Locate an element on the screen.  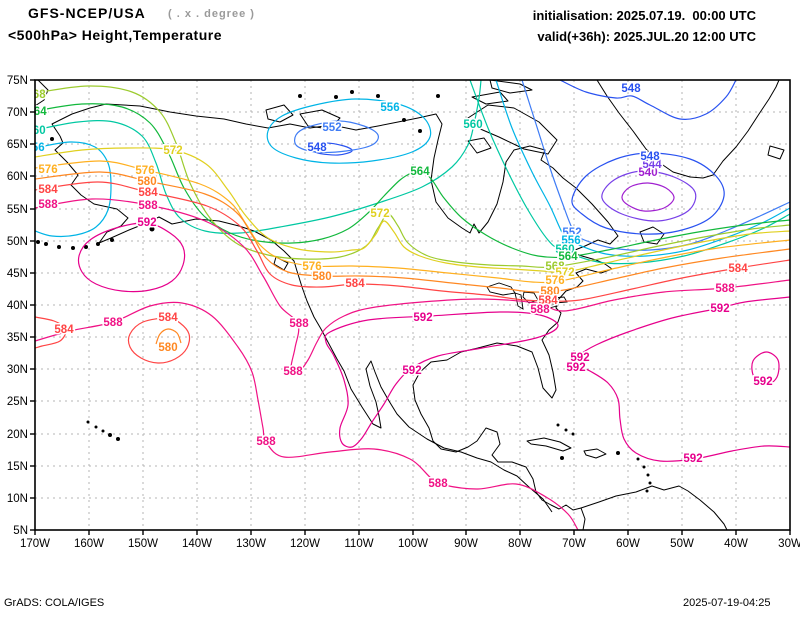
y-axis-label: 40N is located at coordinates (17, 306).